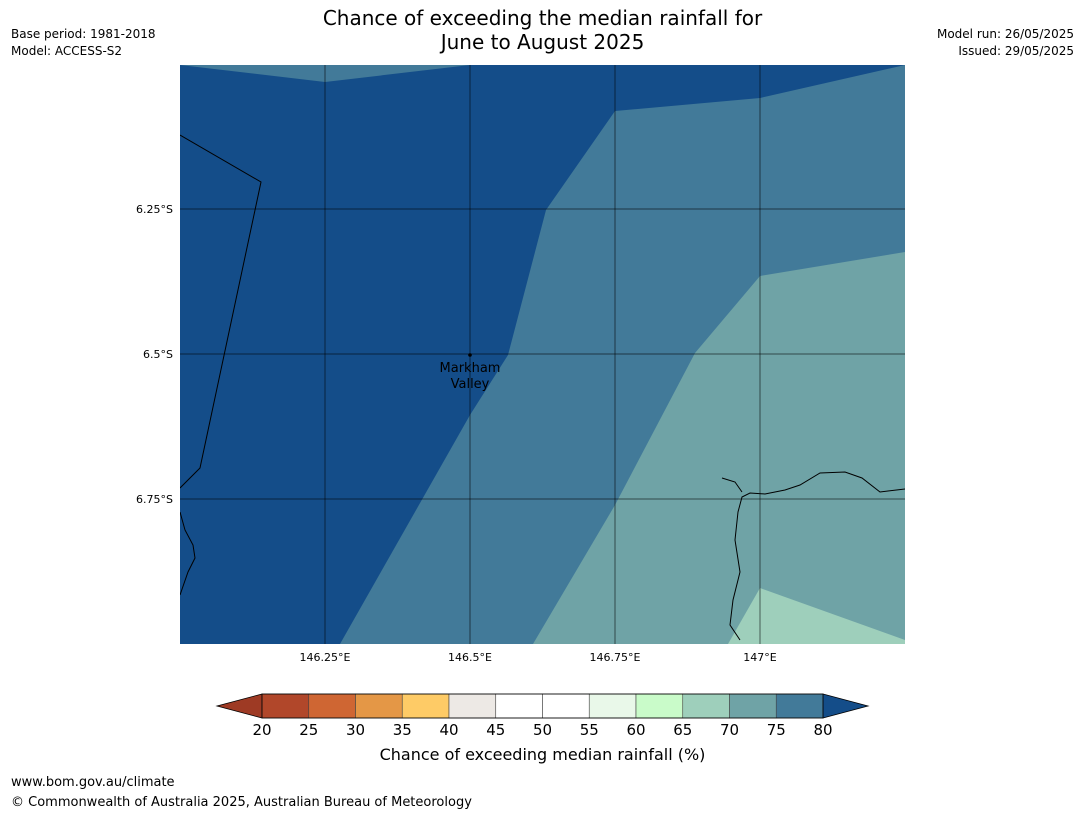 The width and height of the screenshot is (1085, 816). What do you see at coordinates (261, 730) in the screenshot?
I see `colorbar-tick-label: 20` at bounding box center [261, 730].